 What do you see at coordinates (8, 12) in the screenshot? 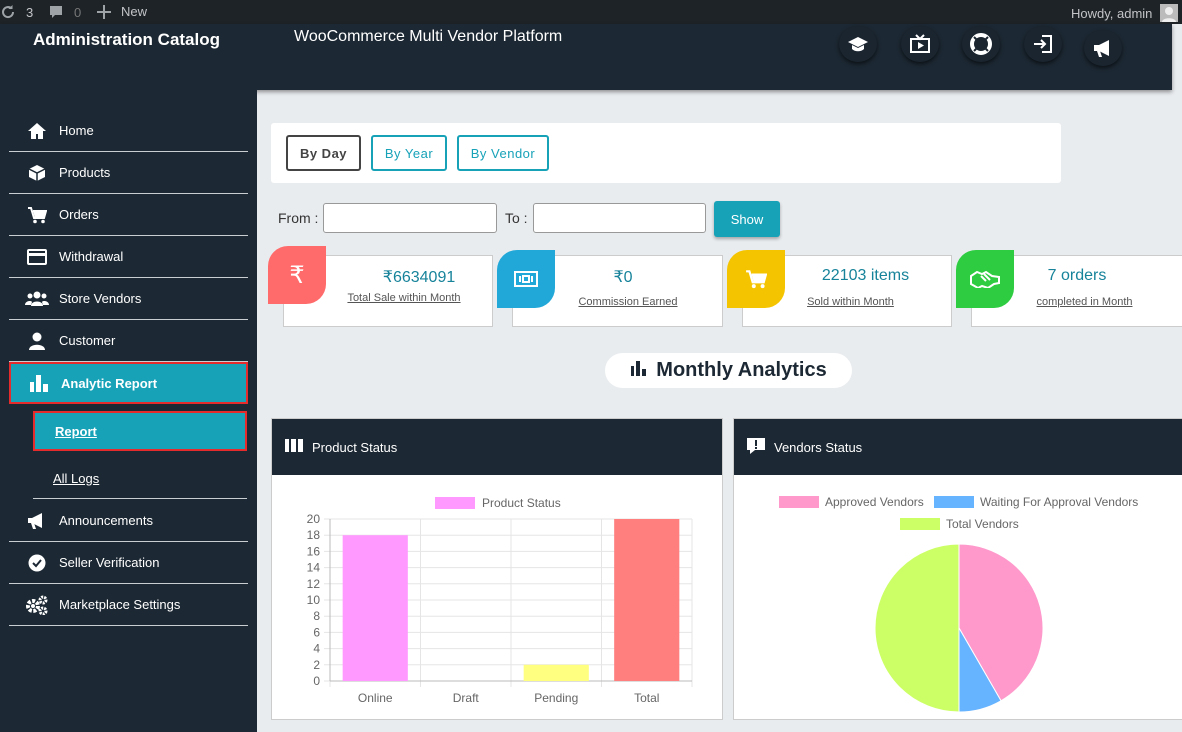
I see `refresh-icon` at bounding box center [8, 12].